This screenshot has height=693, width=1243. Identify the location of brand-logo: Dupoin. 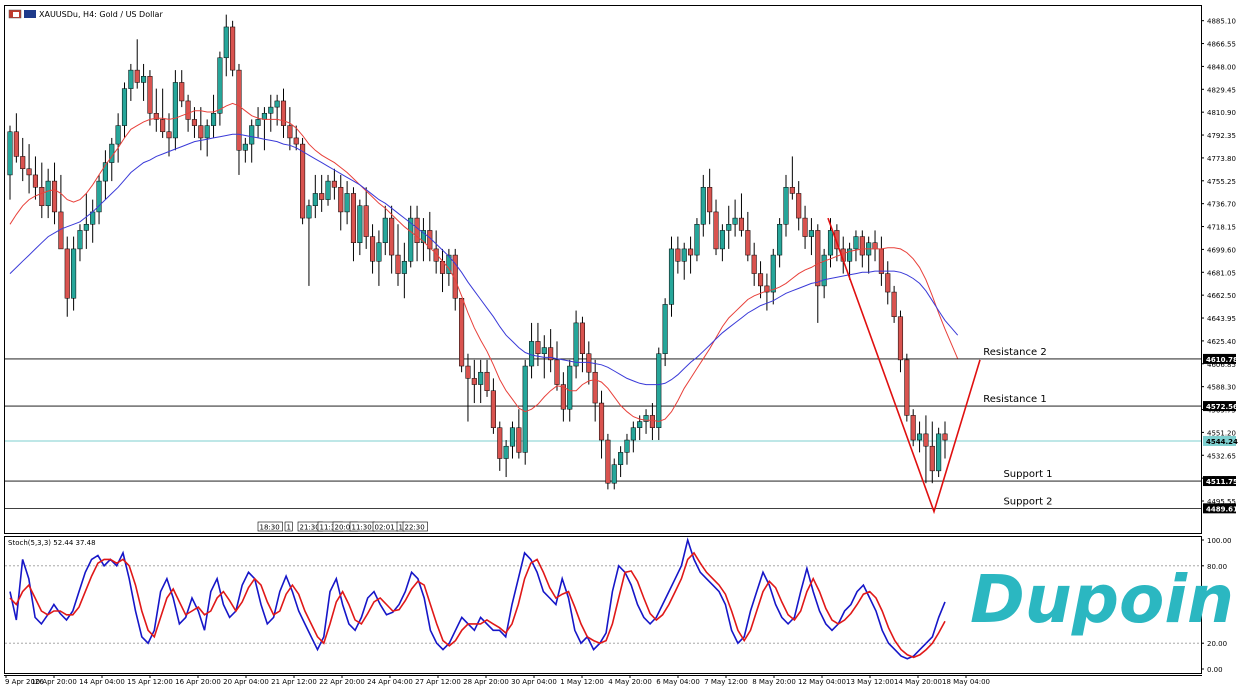
(1102, 599).